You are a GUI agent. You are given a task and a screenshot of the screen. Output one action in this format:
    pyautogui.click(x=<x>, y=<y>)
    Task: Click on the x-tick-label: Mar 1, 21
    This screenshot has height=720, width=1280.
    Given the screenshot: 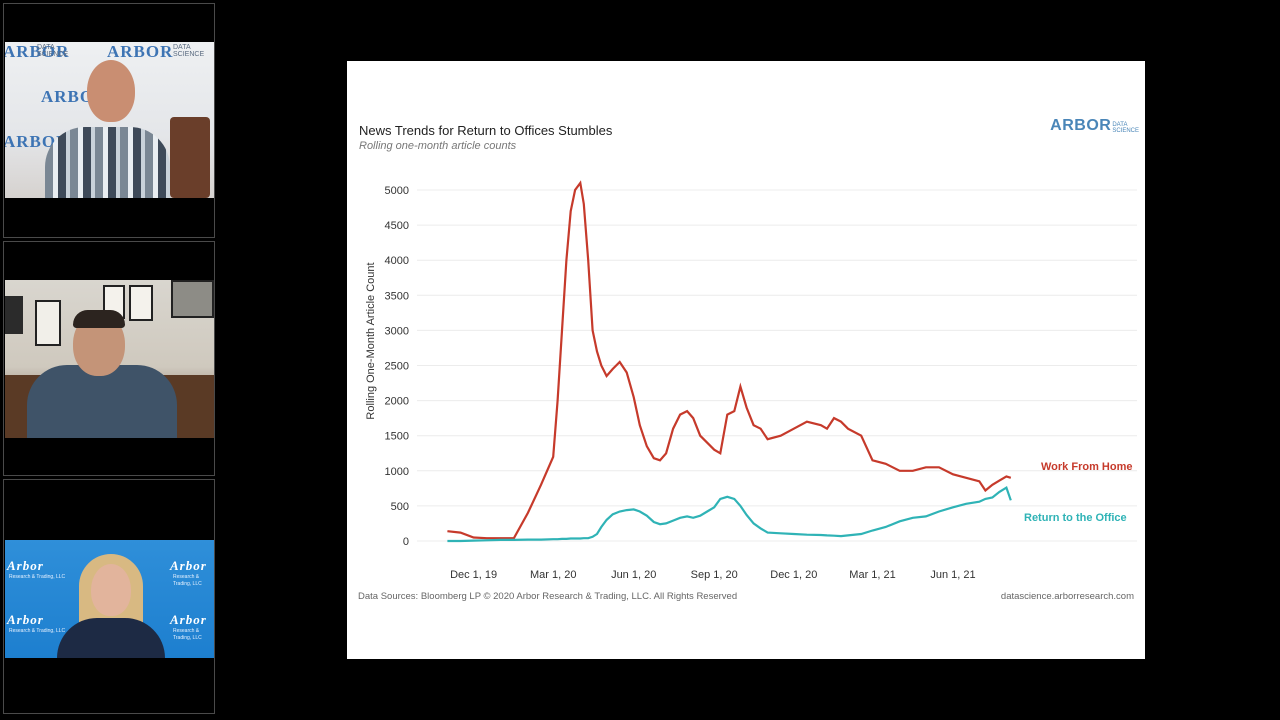 What is the action you would take?
    pyautogui.click(x=872, y=575)
    